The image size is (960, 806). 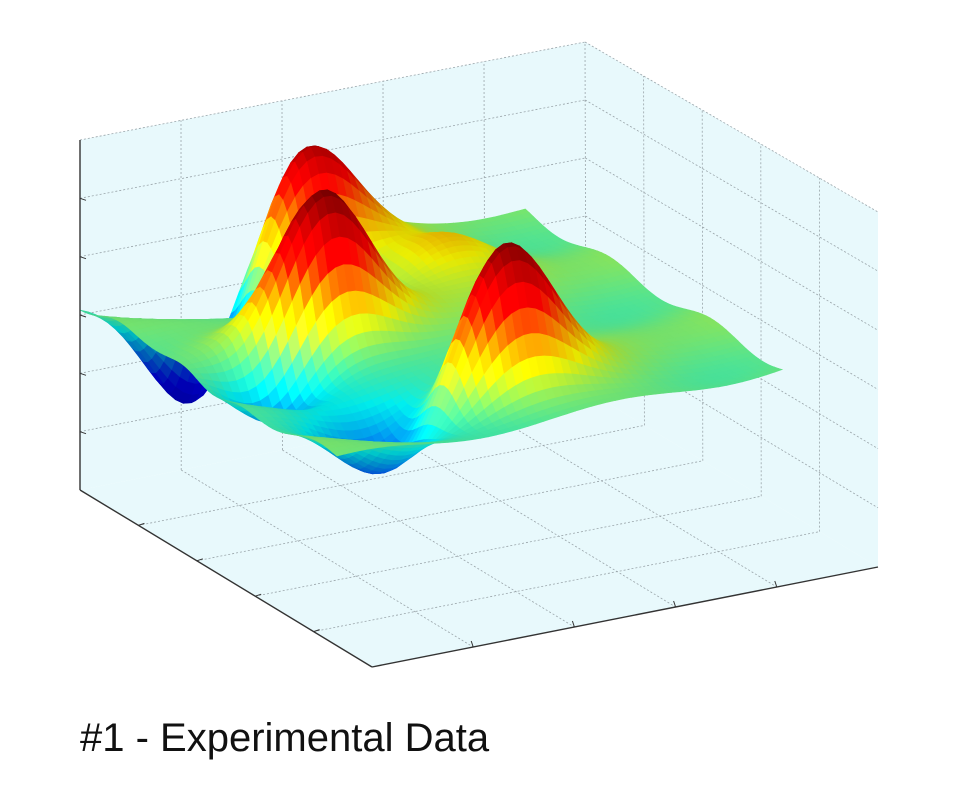 What do you see at coordinates (332, 91) in the screenshot?
I see `back-wall-edge` at bounding box center [332, 91].